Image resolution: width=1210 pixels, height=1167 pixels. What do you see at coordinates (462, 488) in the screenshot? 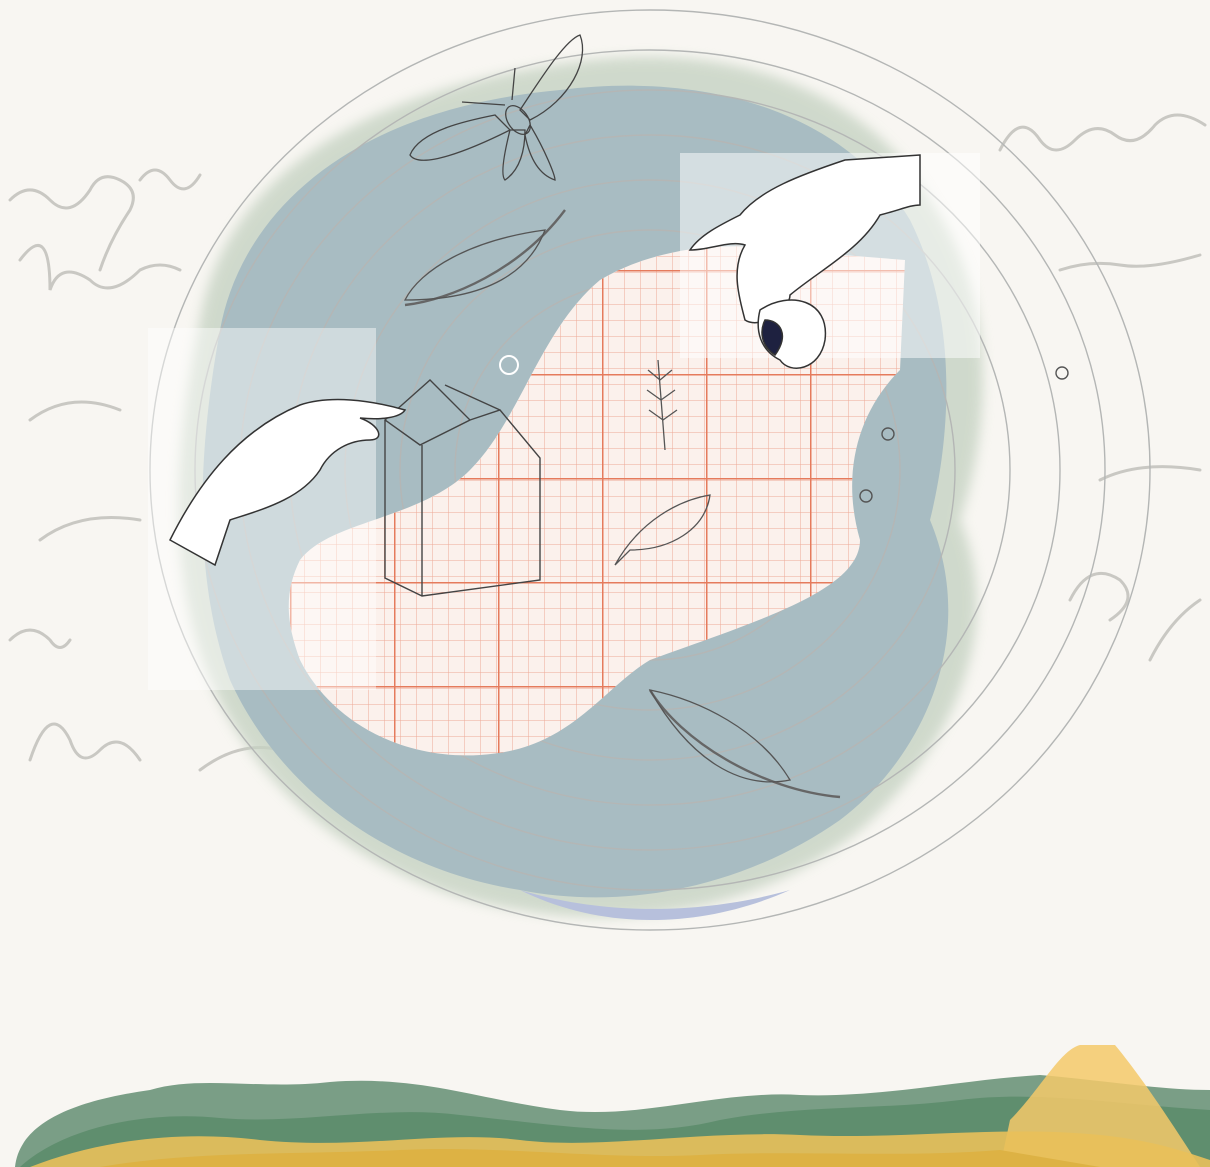
I see `house` at bounding box center [462, 488].